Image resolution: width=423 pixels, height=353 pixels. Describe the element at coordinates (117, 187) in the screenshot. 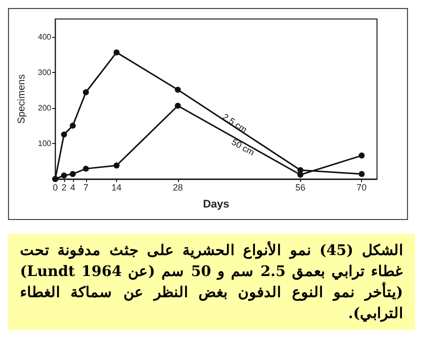

I see `x-tick-label: 14` at that location.